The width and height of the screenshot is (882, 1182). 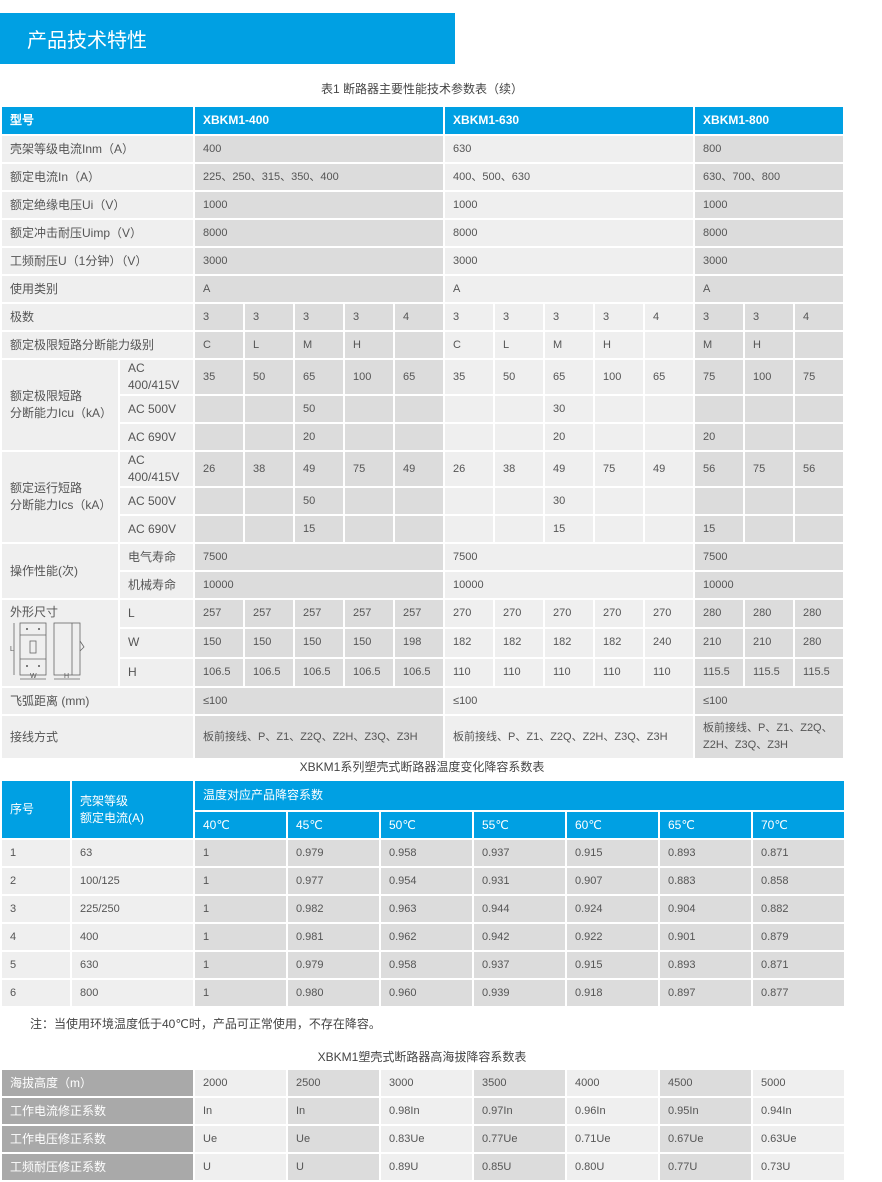 I want to click on derating-value: 0.871, so click(x=798, y=965).